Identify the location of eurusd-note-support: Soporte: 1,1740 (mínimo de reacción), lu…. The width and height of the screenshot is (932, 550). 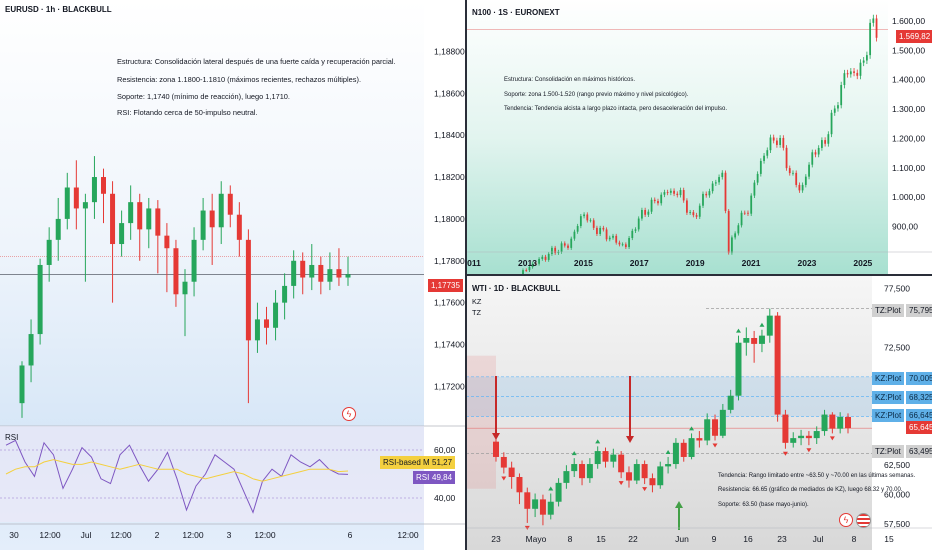
(203, 96).